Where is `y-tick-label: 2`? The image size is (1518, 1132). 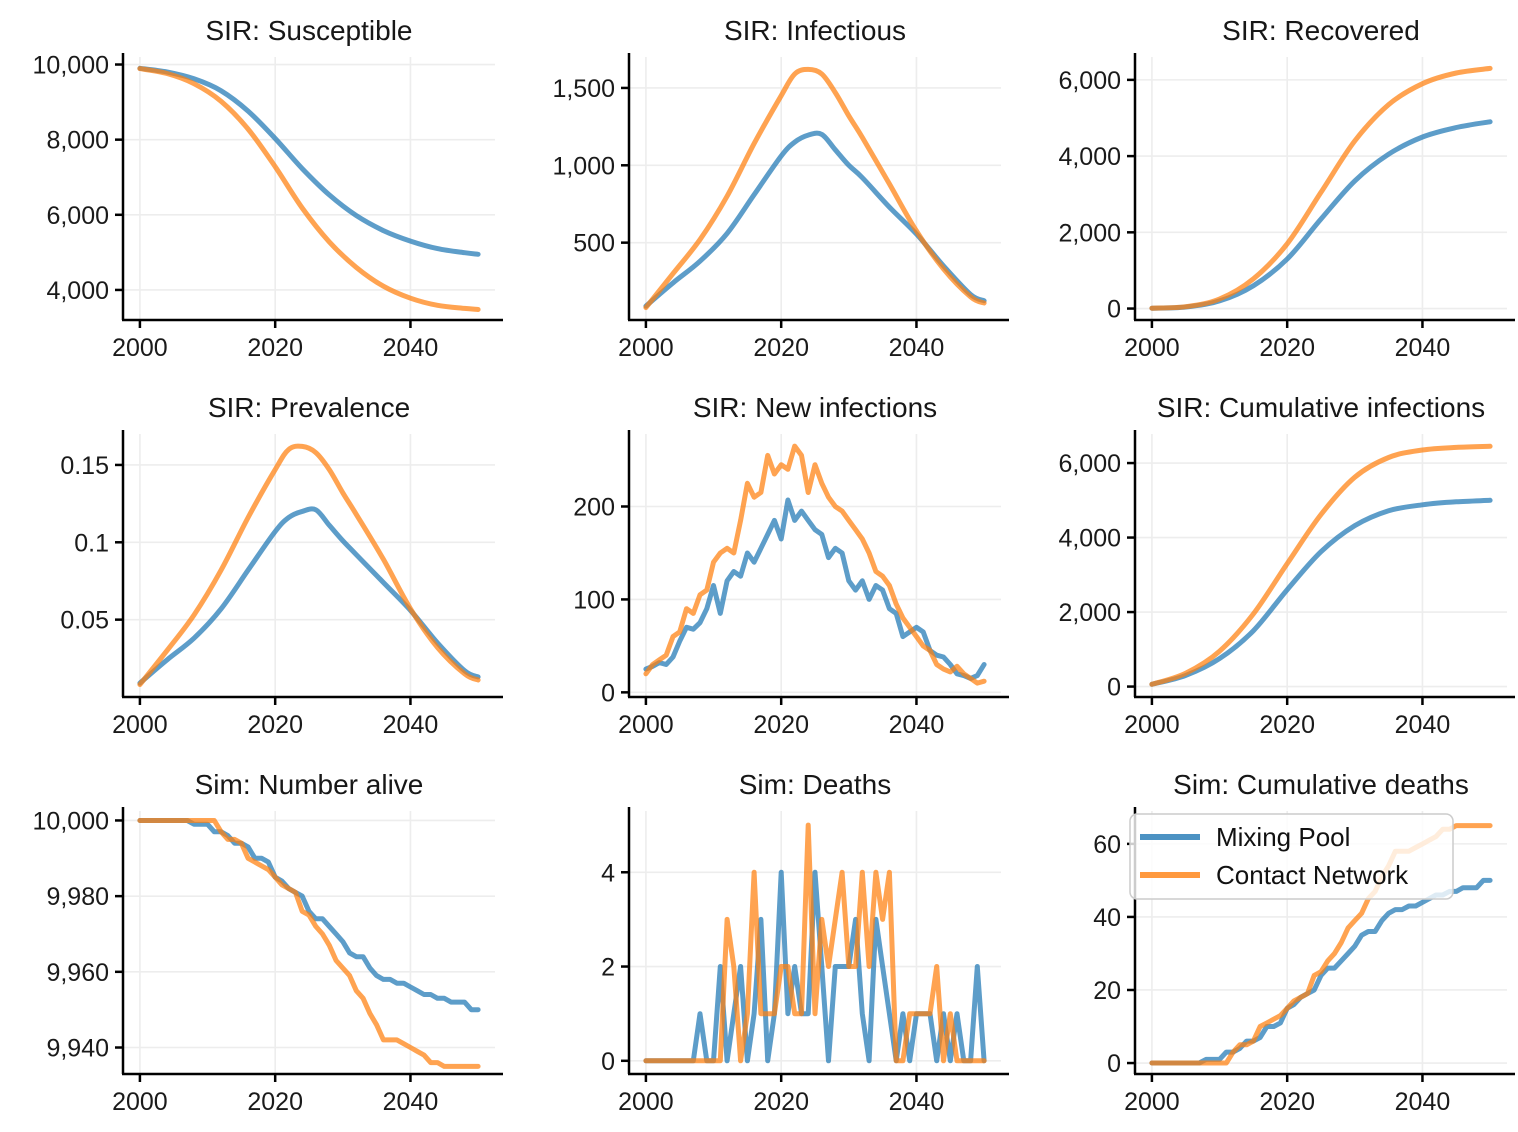
y-tick-label: 2 is located at coordinates (608, 968).